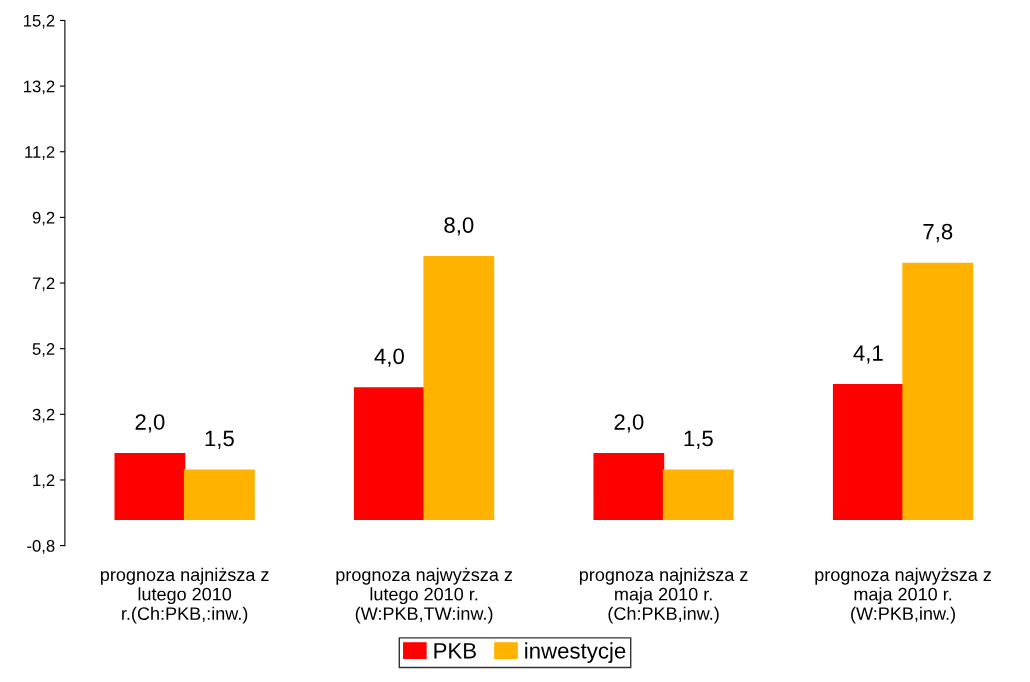 This screenshot has width=1030, height=682. I want to click on y-tick-label: -0,8, so click(41, 547).